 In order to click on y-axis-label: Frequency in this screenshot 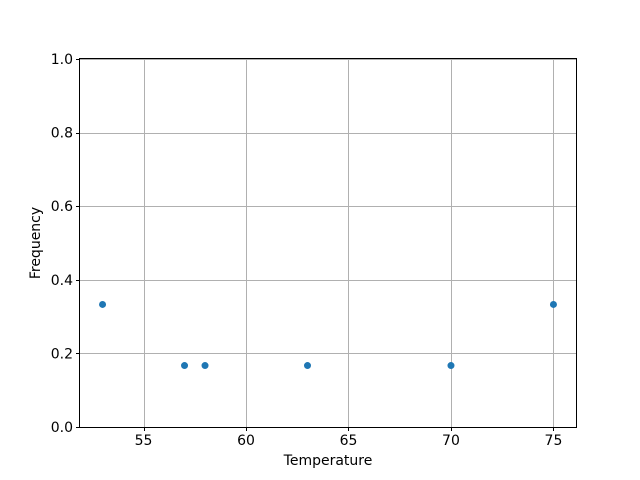, I will do `click(36, 243)`.